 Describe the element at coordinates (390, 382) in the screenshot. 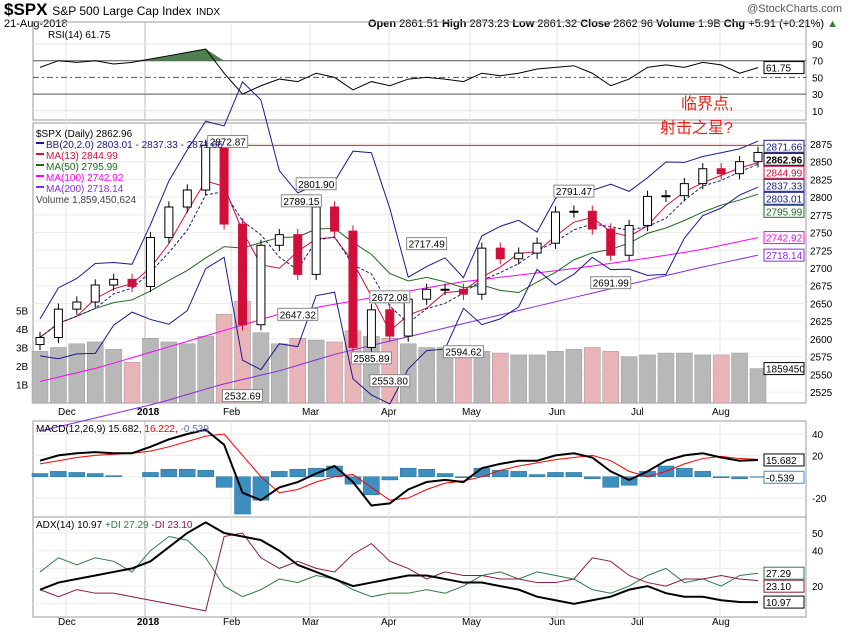

I see `price-callout: 2553.80` at that location.